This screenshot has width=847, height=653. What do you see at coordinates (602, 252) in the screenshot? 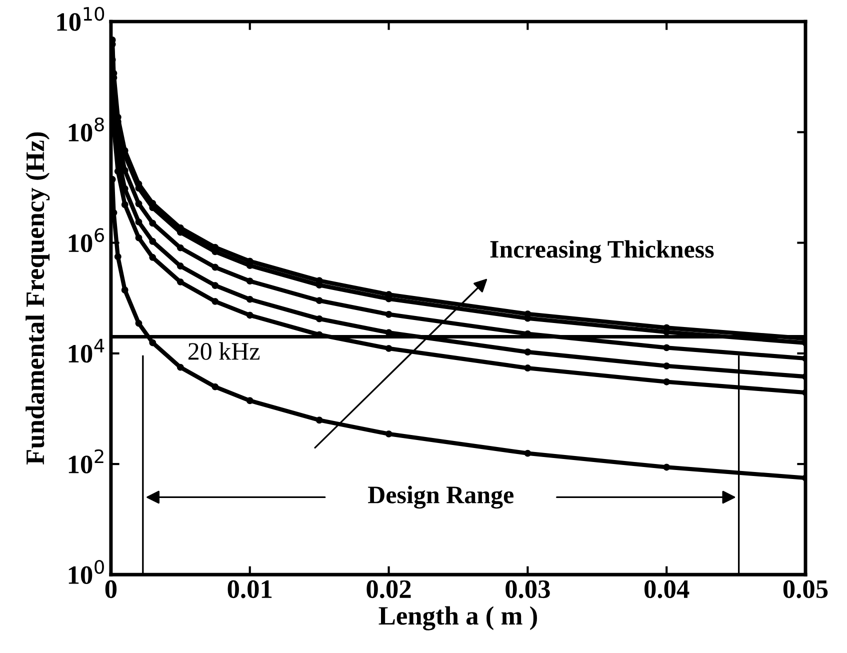
I see `annotation: Increasing Thickness` at bounding box center [602, 252].